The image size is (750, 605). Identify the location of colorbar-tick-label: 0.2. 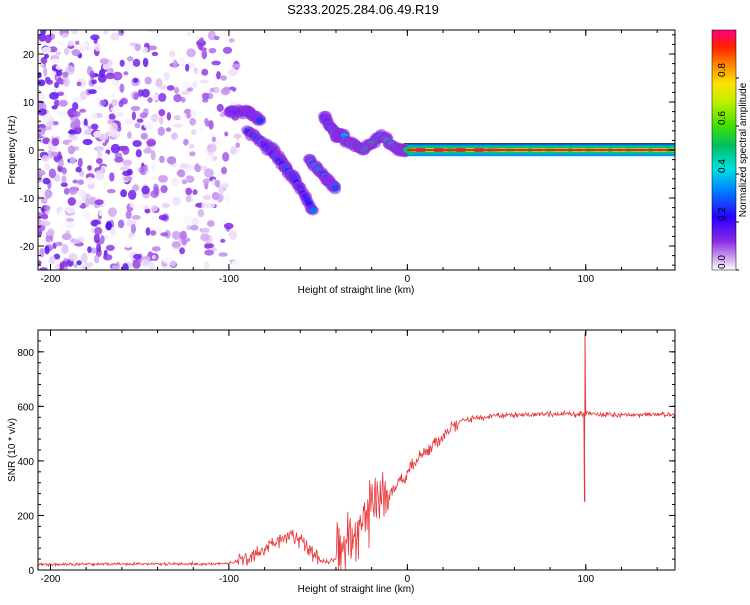
(722, 214).